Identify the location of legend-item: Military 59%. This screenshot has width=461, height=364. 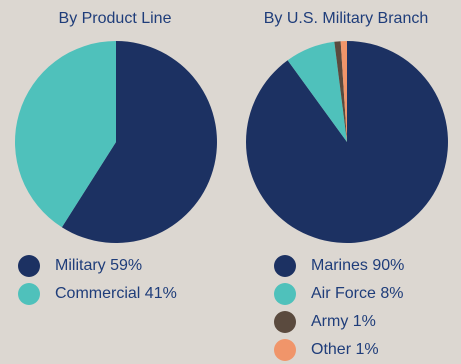
(97, 266).